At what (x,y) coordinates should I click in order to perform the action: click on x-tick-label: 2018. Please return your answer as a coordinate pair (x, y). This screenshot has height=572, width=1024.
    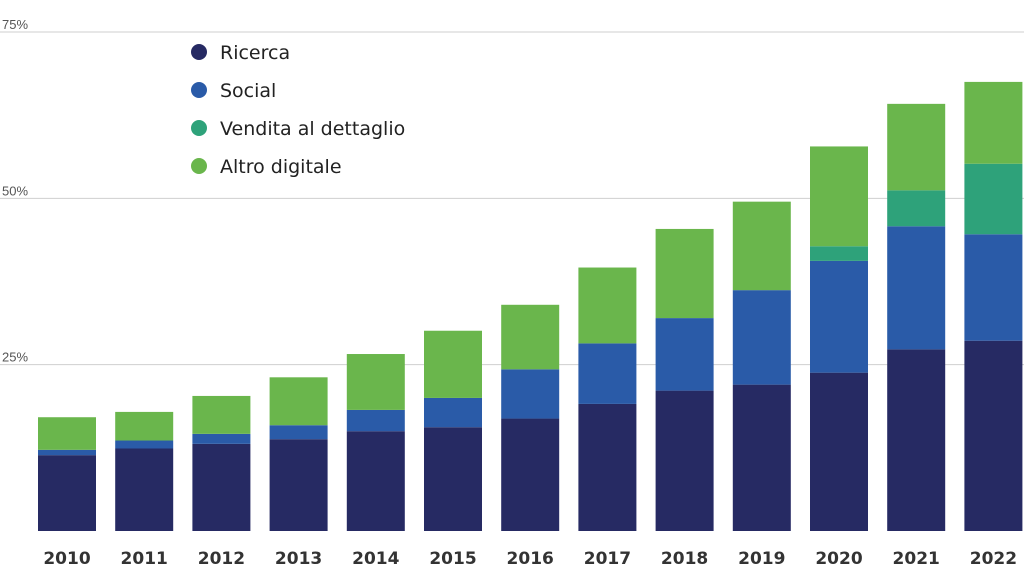
    Looking at the image, I should click on (684, 559).